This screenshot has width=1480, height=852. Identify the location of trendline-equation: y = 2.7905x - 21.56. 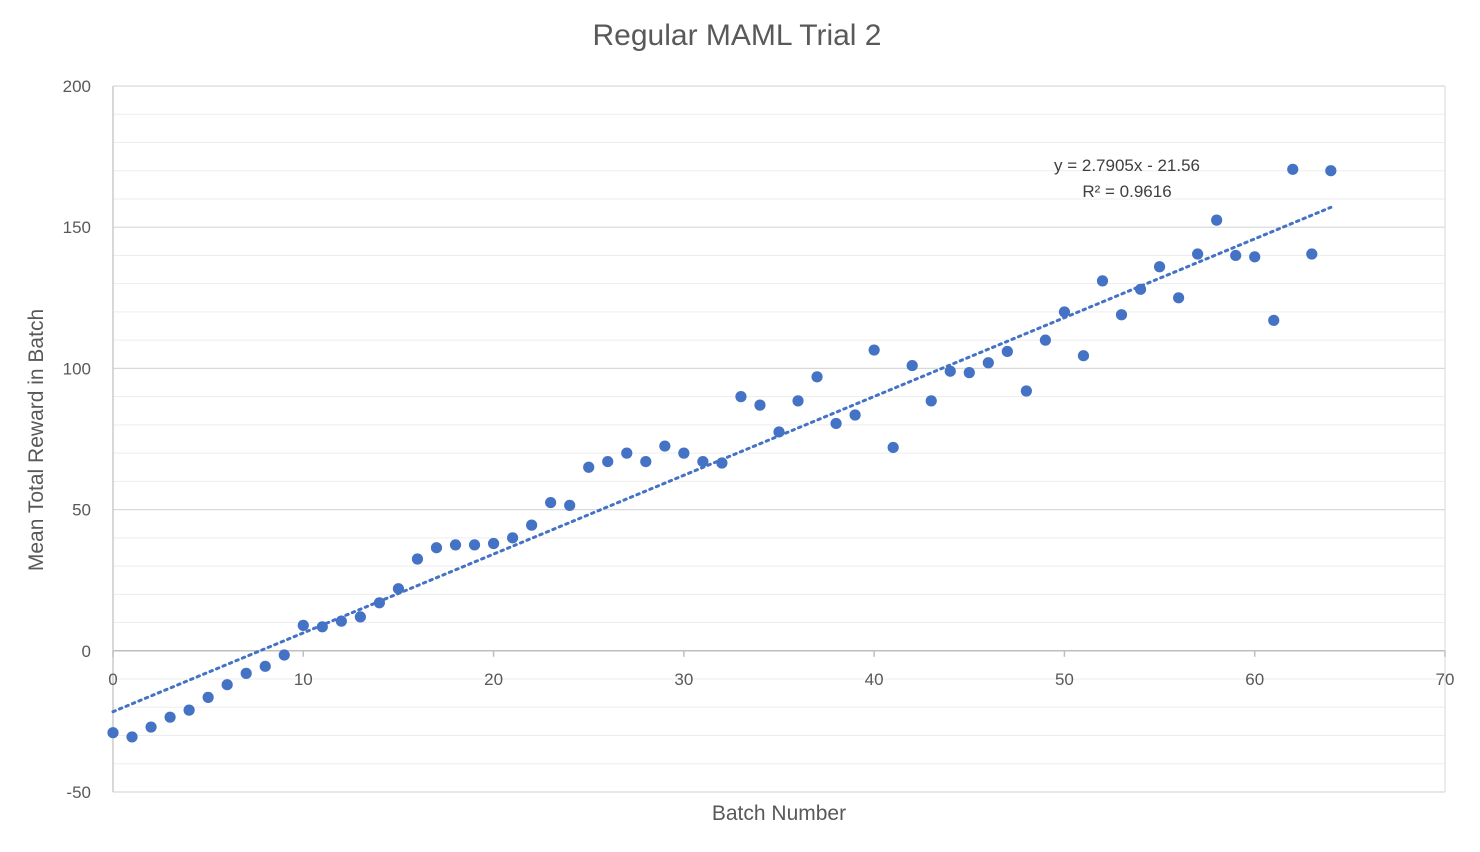
(1127, 165).